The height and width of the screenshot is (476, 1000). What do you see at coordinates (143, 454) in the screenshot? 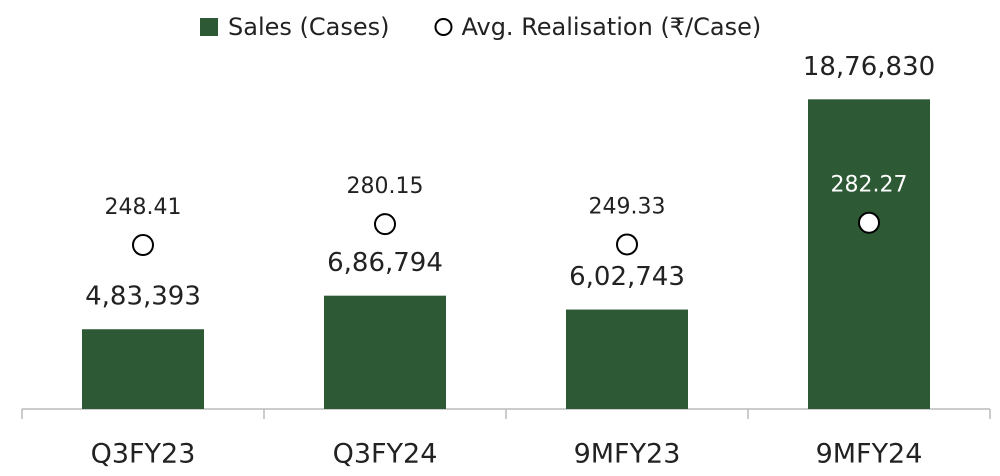
I see `x-tick-label: Q3FY23` at bounding box center [143, 454].